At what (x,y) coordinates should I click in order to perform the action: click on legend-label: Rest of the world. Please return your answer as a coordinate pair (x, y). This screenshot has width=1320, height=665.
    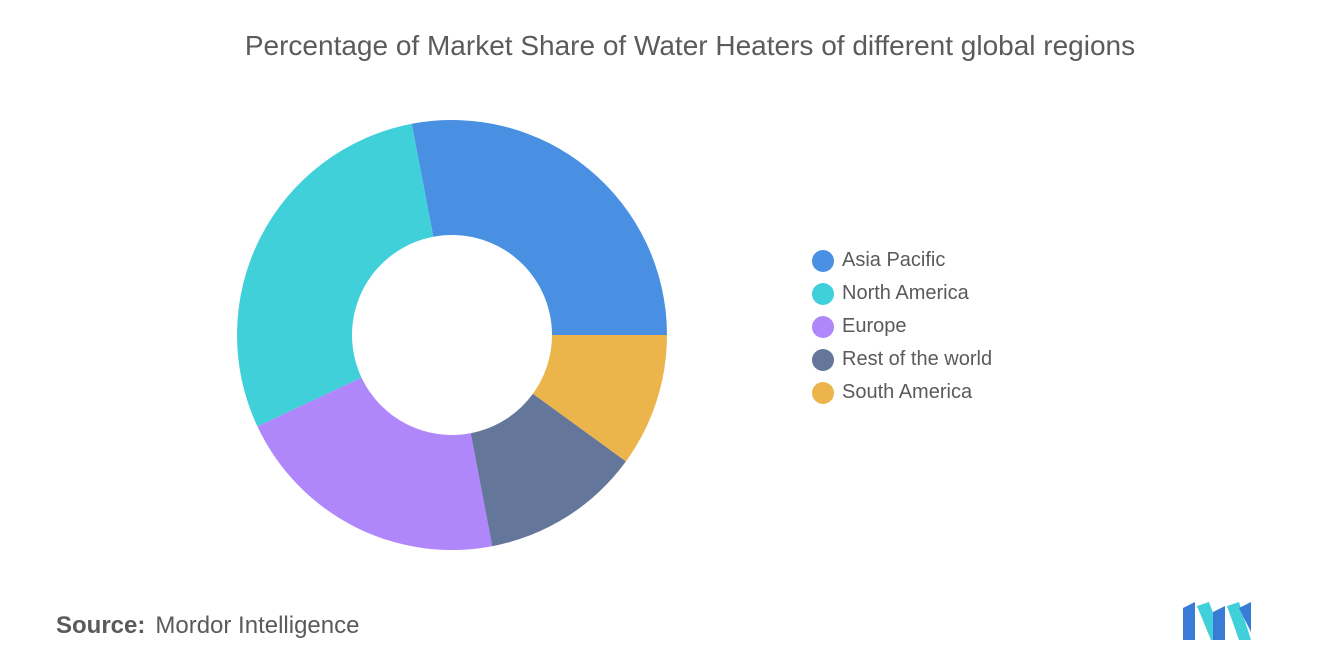
    Looking at the image, I should click on (917, 359).